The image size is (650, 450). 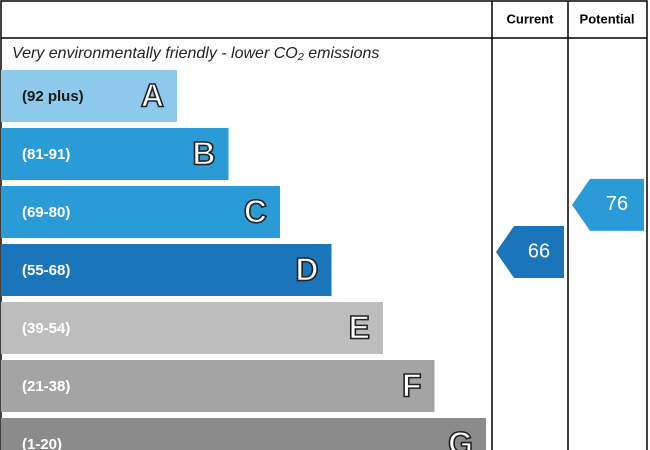 What do you see at coordinates (607, 18) in the screenshot?
I see `column-header: Potential` at bounding box center [607, 18].